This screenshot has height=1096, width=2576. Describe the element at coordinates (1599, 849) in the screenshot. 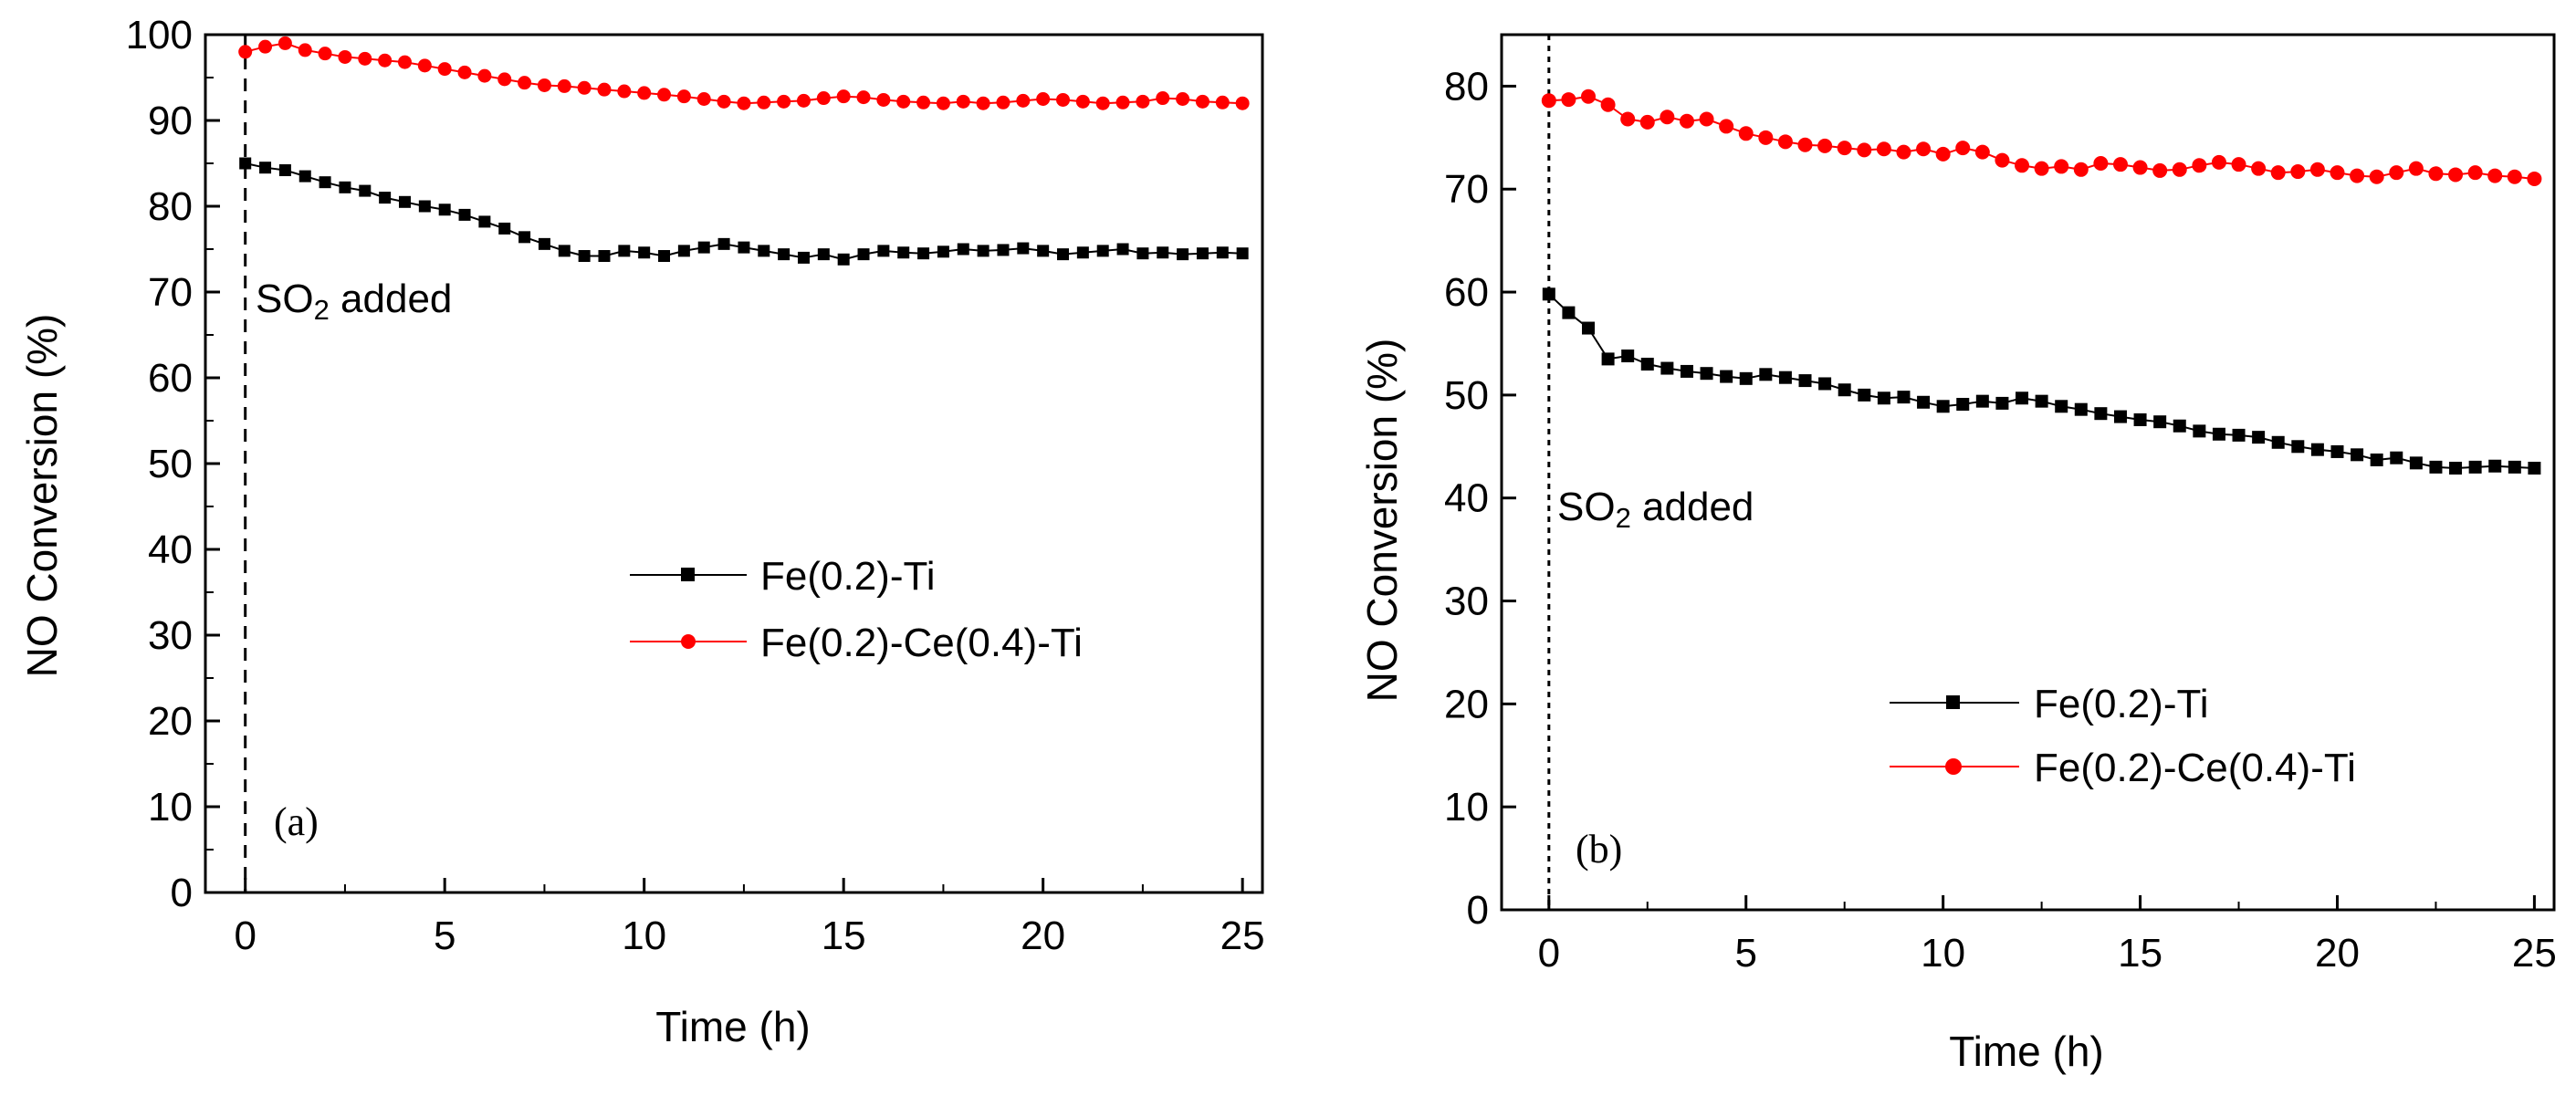

I see `panel-label-b: (b)` at that location.